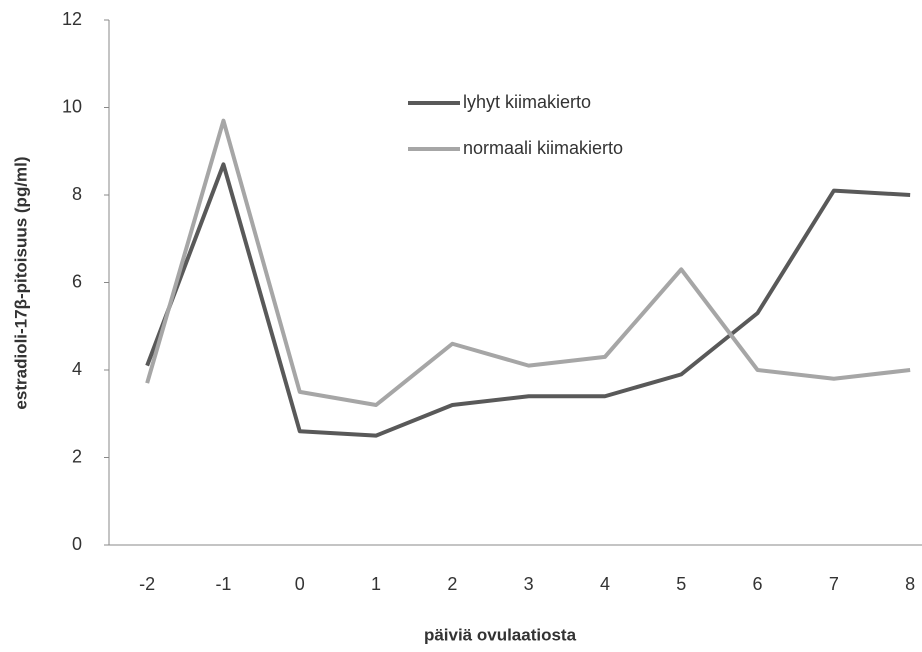 Image resolution: width=922 pixels, height=652 pixels. What do you see at coordinates (452, 584) in the screenshot?
I see `x-tick-label: 2` at bounding box center [452, 584].